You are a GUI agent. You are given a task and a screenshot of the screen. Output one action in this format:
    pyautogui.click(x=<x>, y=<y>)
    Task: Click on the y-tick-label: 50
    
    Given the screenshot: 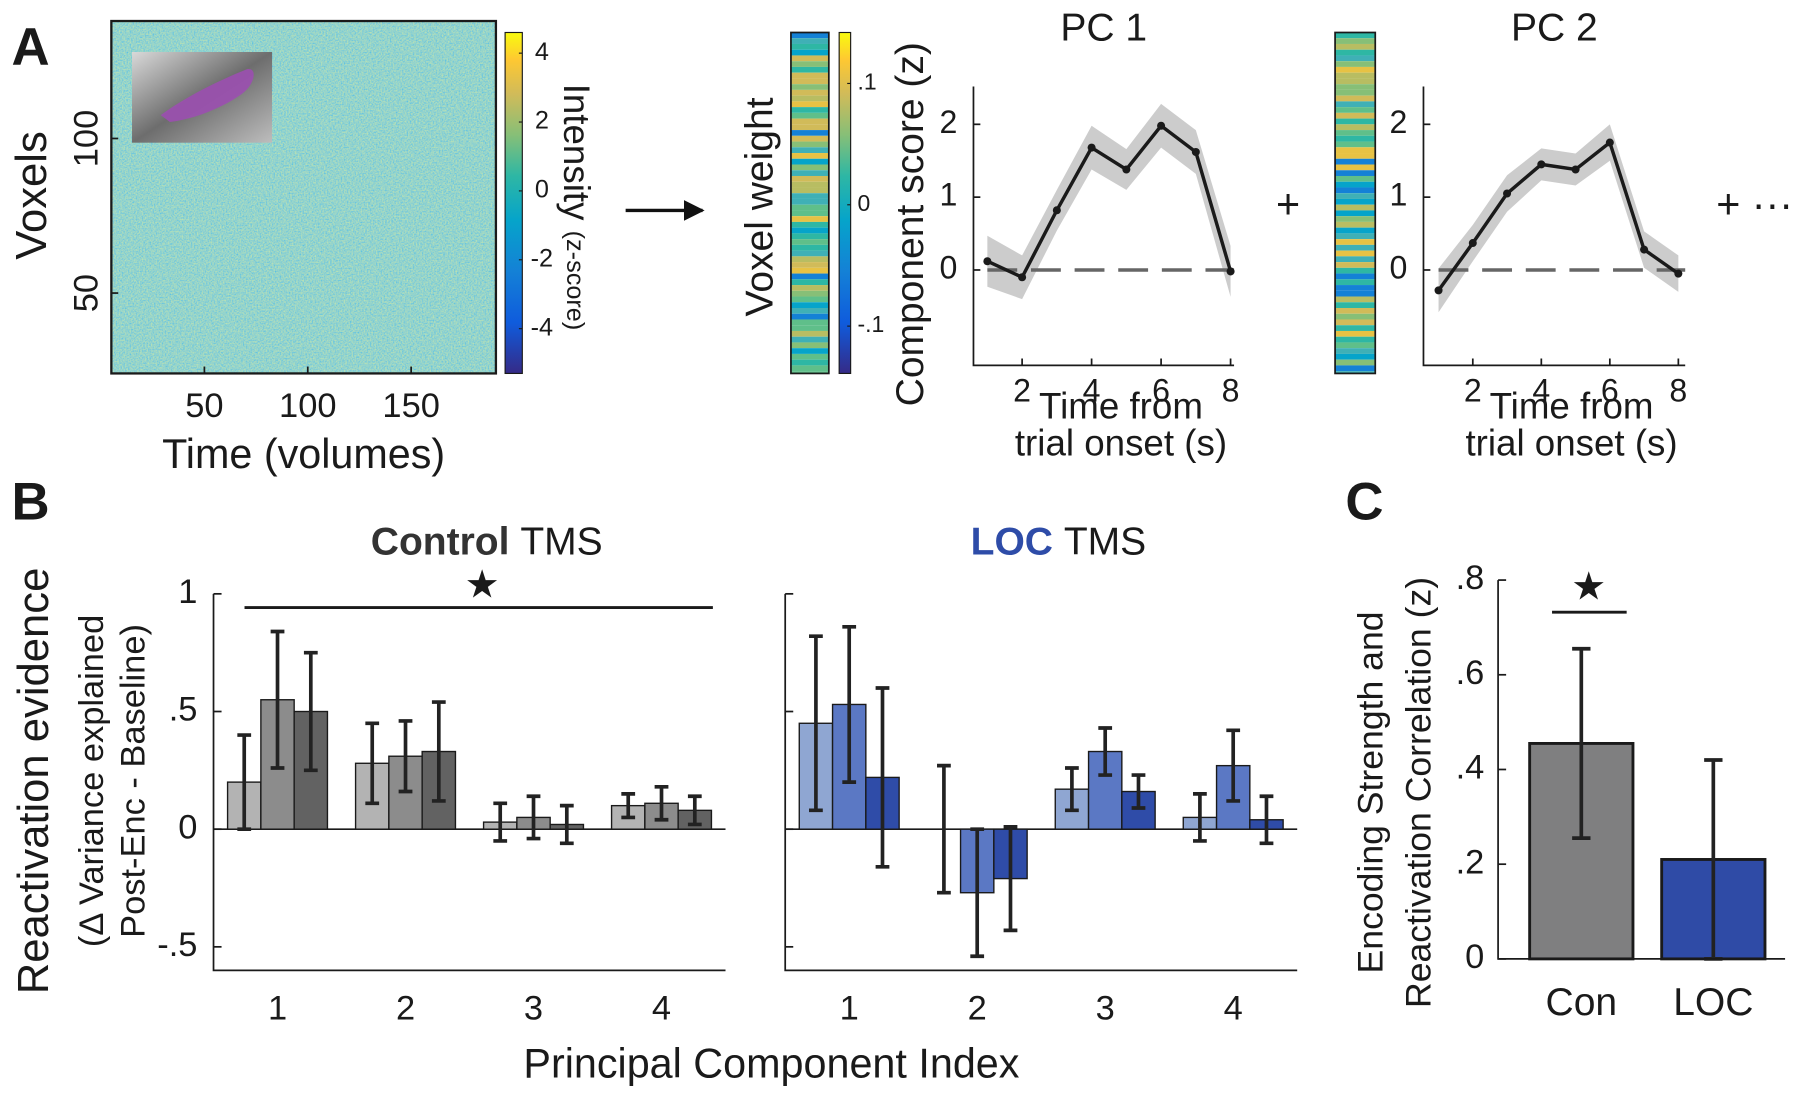 What is the action you would take?
    pyautogui.click(x=86, y=293)
    